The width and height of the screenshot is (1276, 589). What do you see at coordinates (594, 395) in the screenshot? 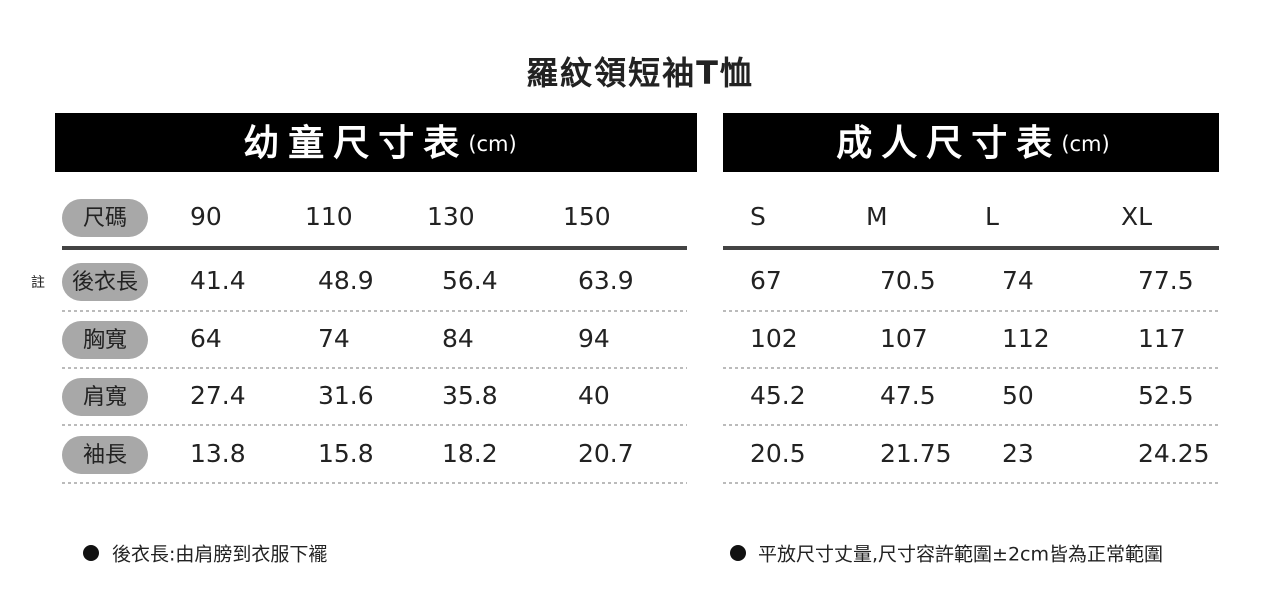
I see `cell: 40` at bounding box center [594, 395].